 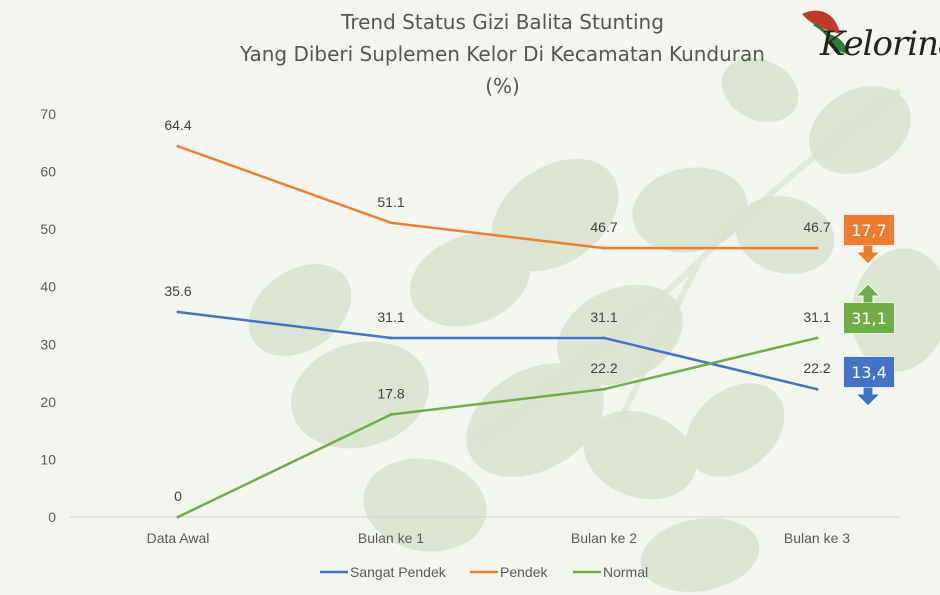 I want to click on y-tick-label: 30, so click(x=48, y=344).